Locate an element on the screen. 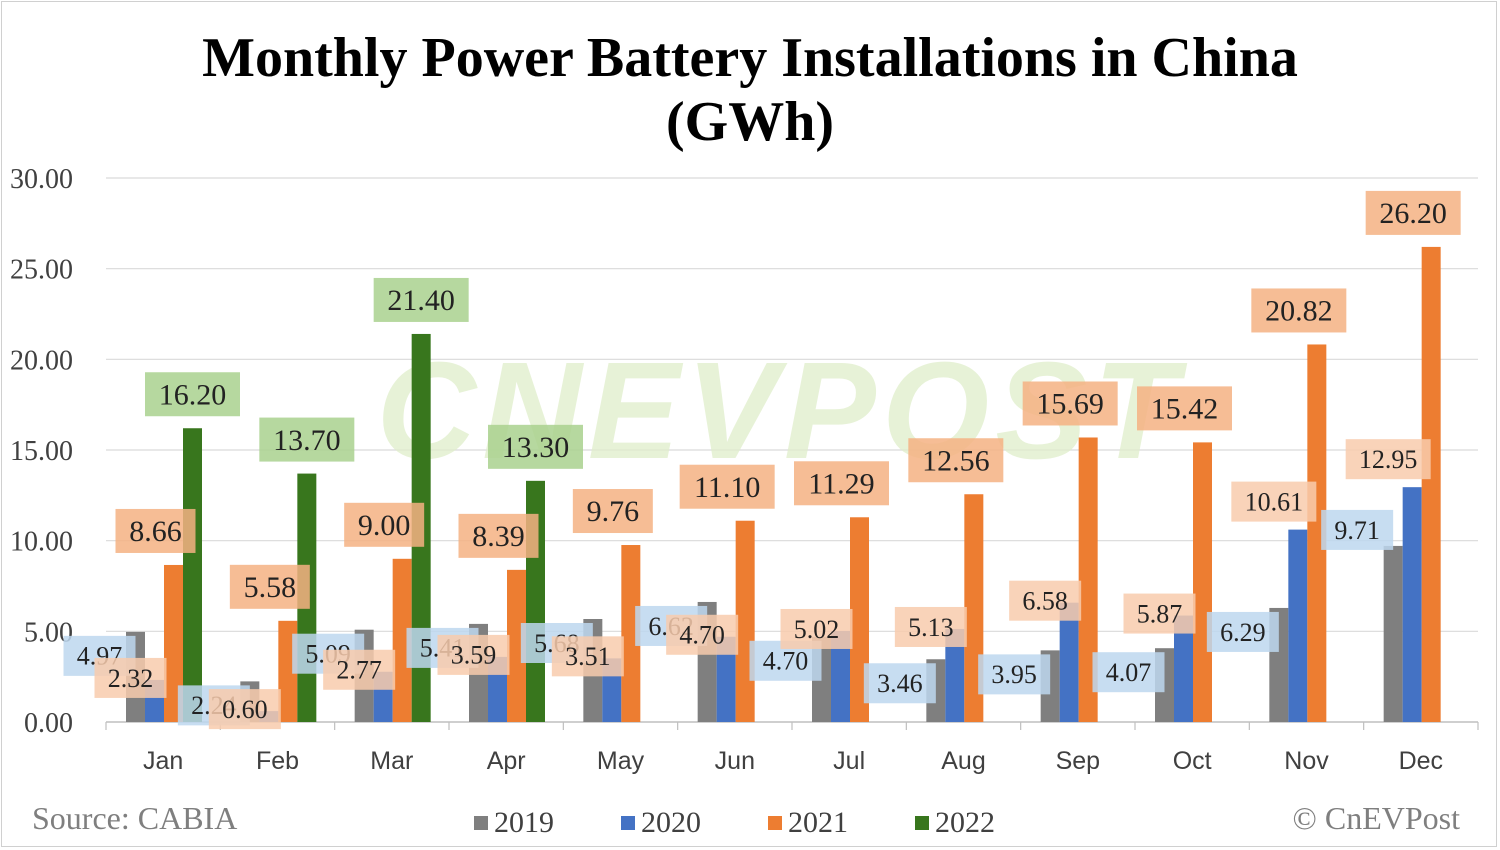 The width and height of the screenshot is (1500, 850). chart-title-line-2: (GWh) is located at coordinates (750, 122).